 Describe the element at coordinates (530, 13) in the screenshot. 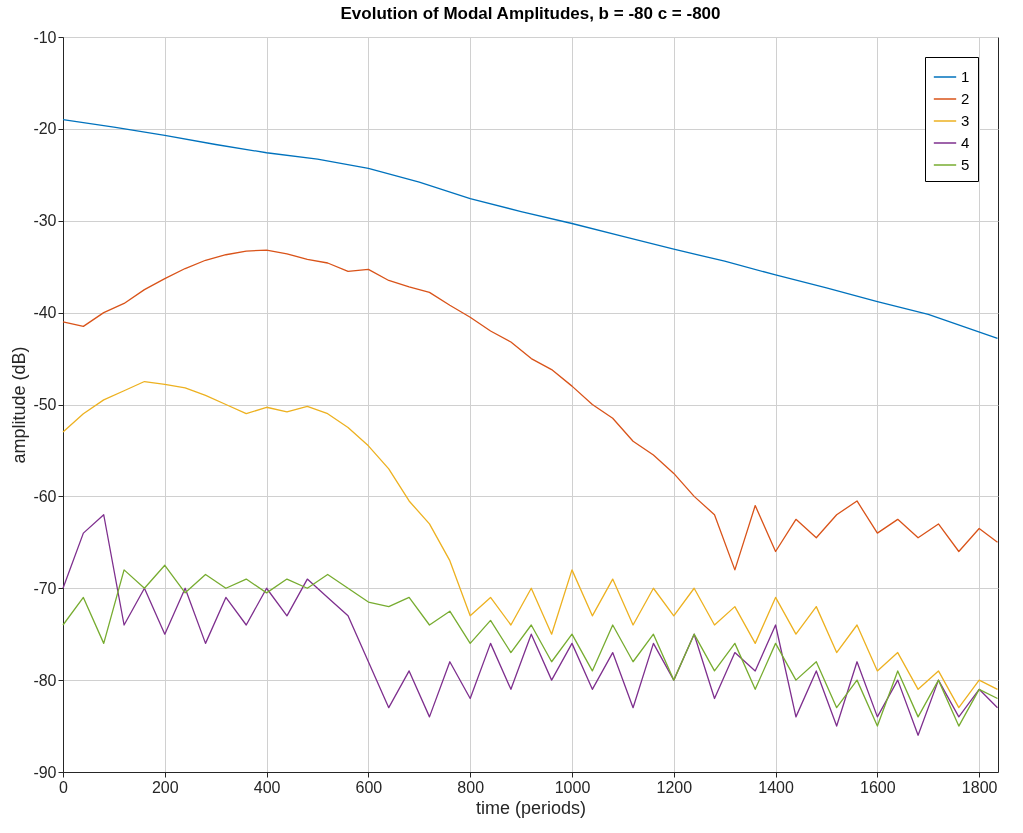

I see `chart-title: Evolution of Modal Amplitudes, b = -80 c = -800` at that location.